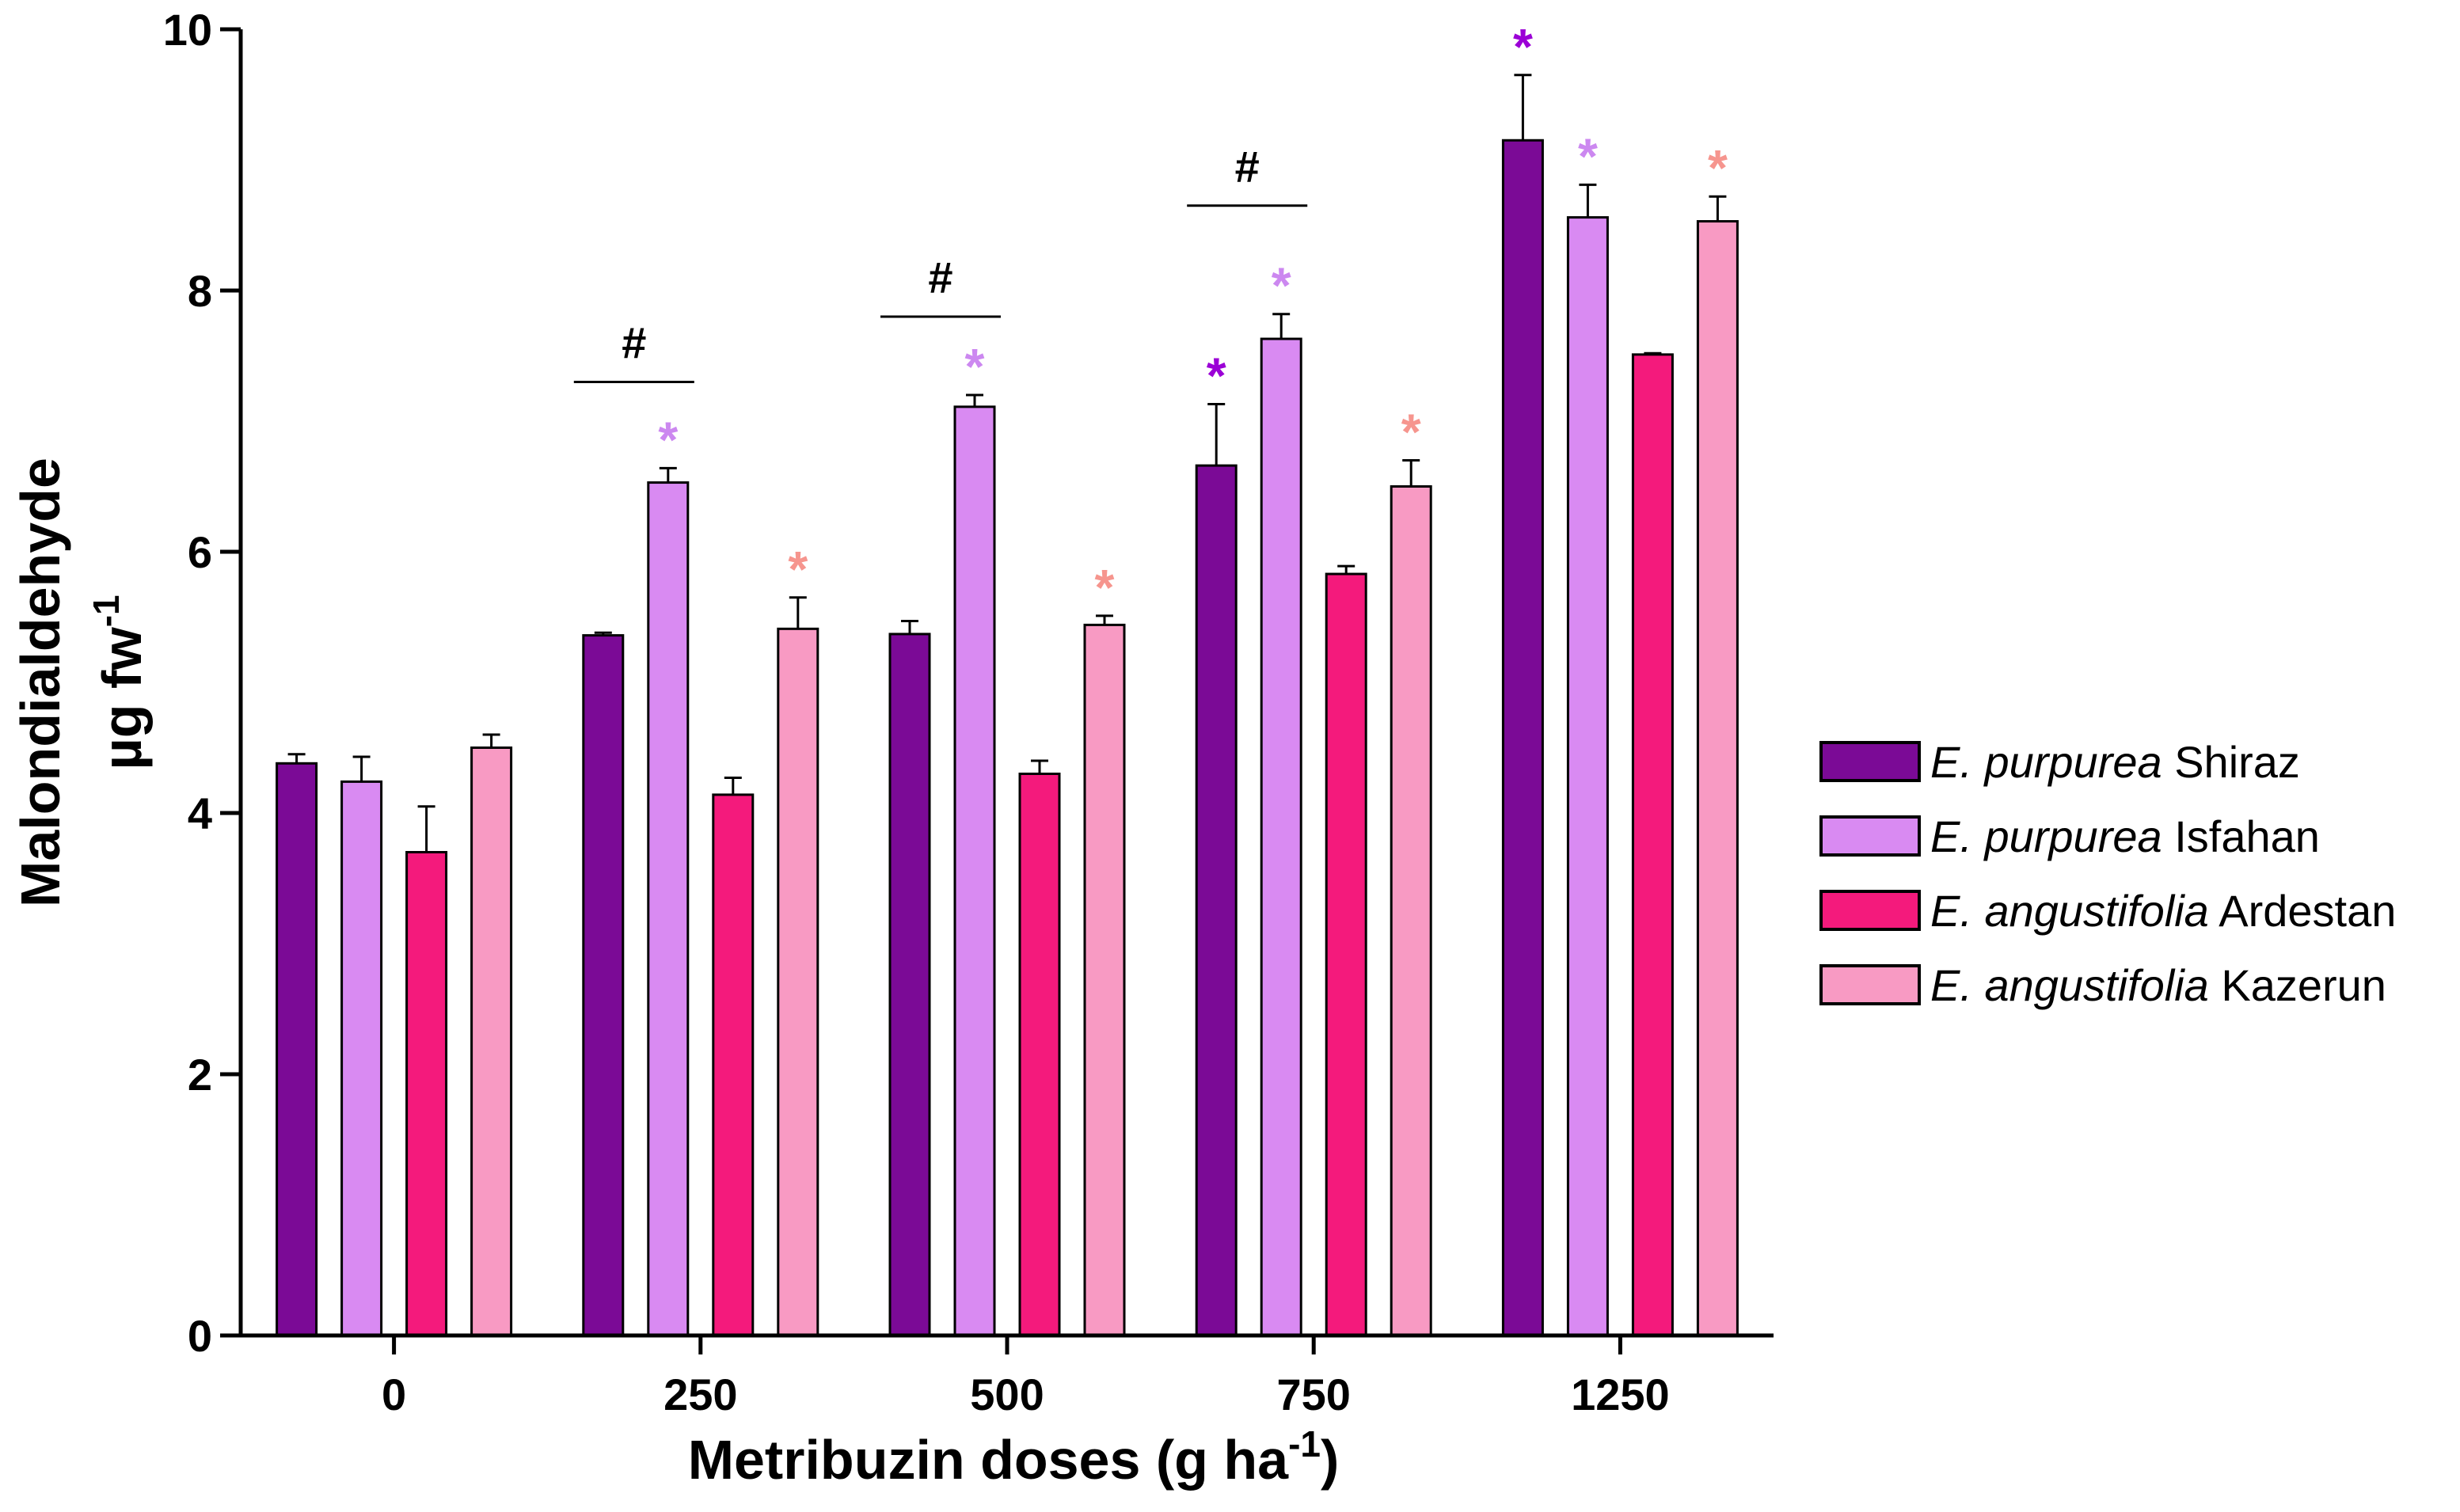 The height and width of the screenshot is (1512, 2460). I want to click on legend-item: E. purpurea Isfahan, so click(2069, 836).